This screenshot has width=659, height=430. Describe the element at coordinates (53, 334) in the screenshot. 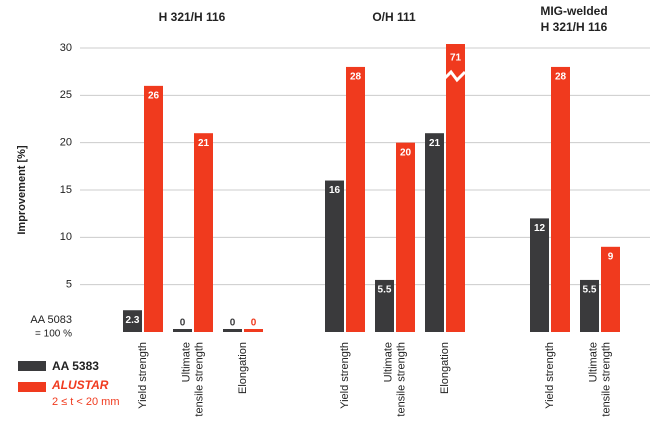

I see `baseline-note: = 100 %` at that location.